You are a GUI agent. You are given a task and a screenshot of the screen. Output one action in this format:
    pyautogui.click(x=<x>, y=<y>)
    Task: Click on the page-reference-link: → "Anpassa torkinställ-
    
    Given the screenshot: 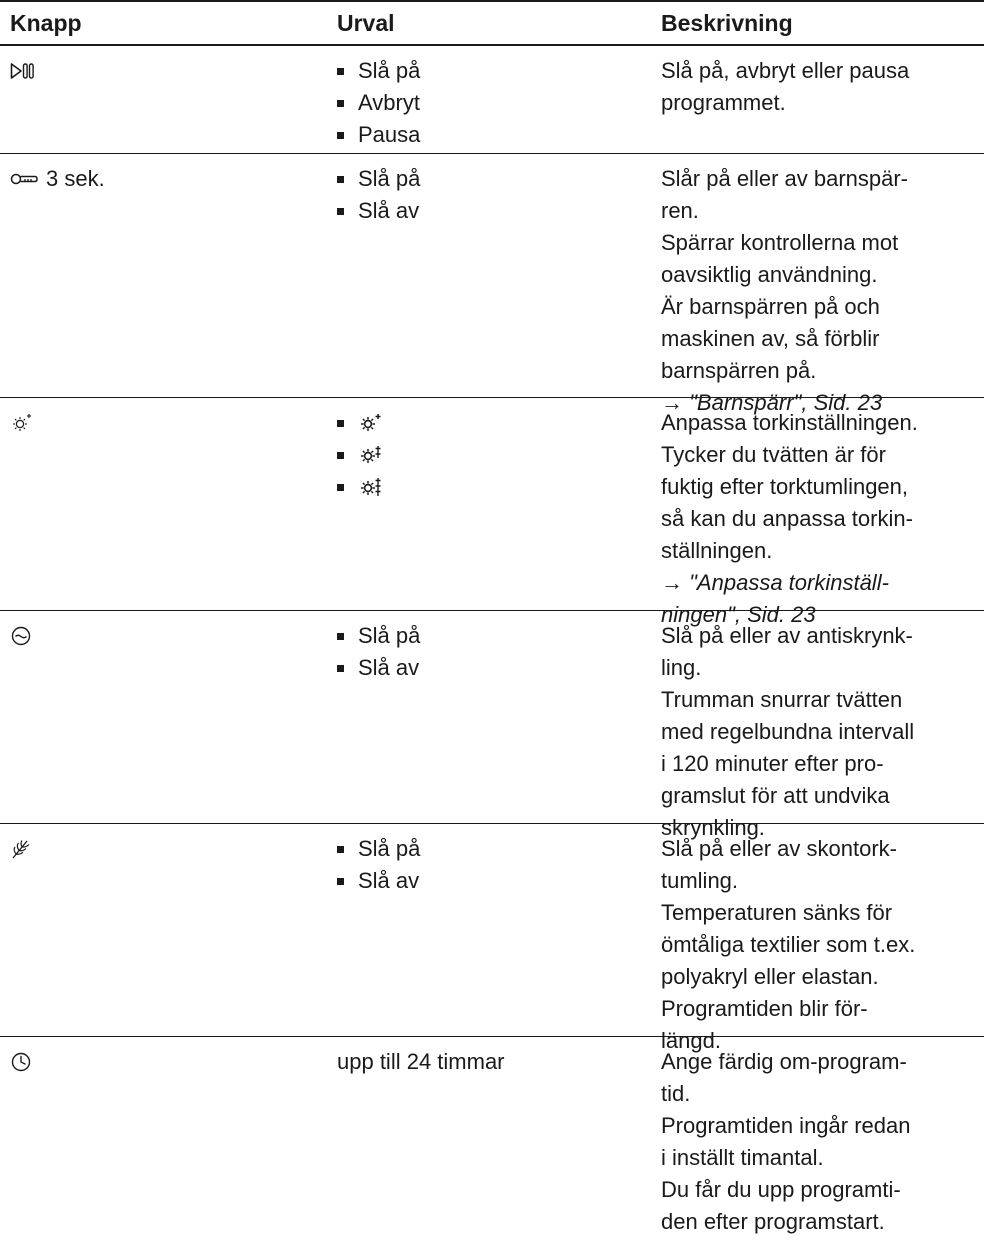 What is the action you would take?
    pyautogui.click(x=822, y=583)
    